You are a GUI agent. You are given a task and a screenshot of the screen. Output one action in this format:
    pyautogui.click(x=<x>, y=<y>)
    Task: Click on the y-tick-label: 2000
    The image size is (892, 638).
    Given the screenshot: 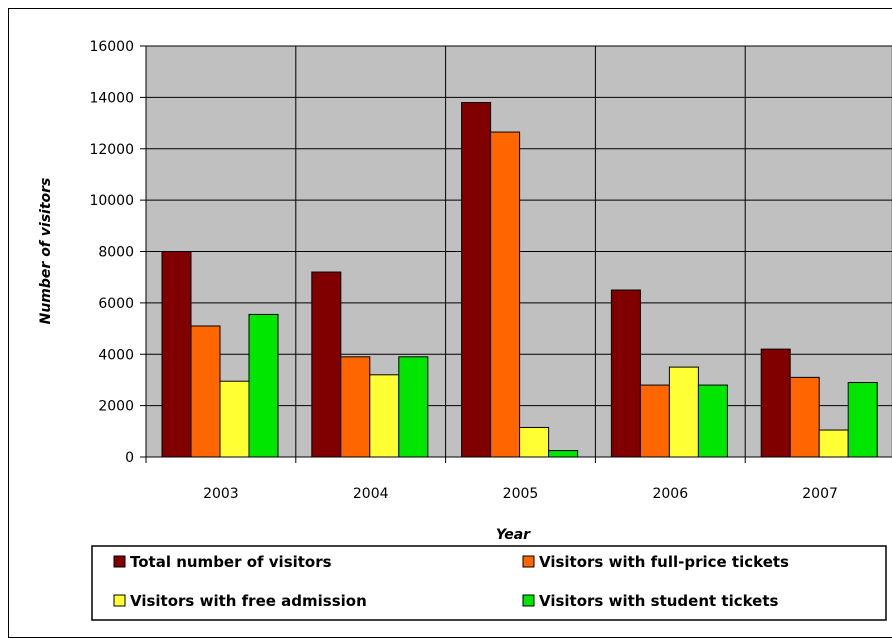 What is the action you would take?
    pyautogui.click(x=116, y=407)
    